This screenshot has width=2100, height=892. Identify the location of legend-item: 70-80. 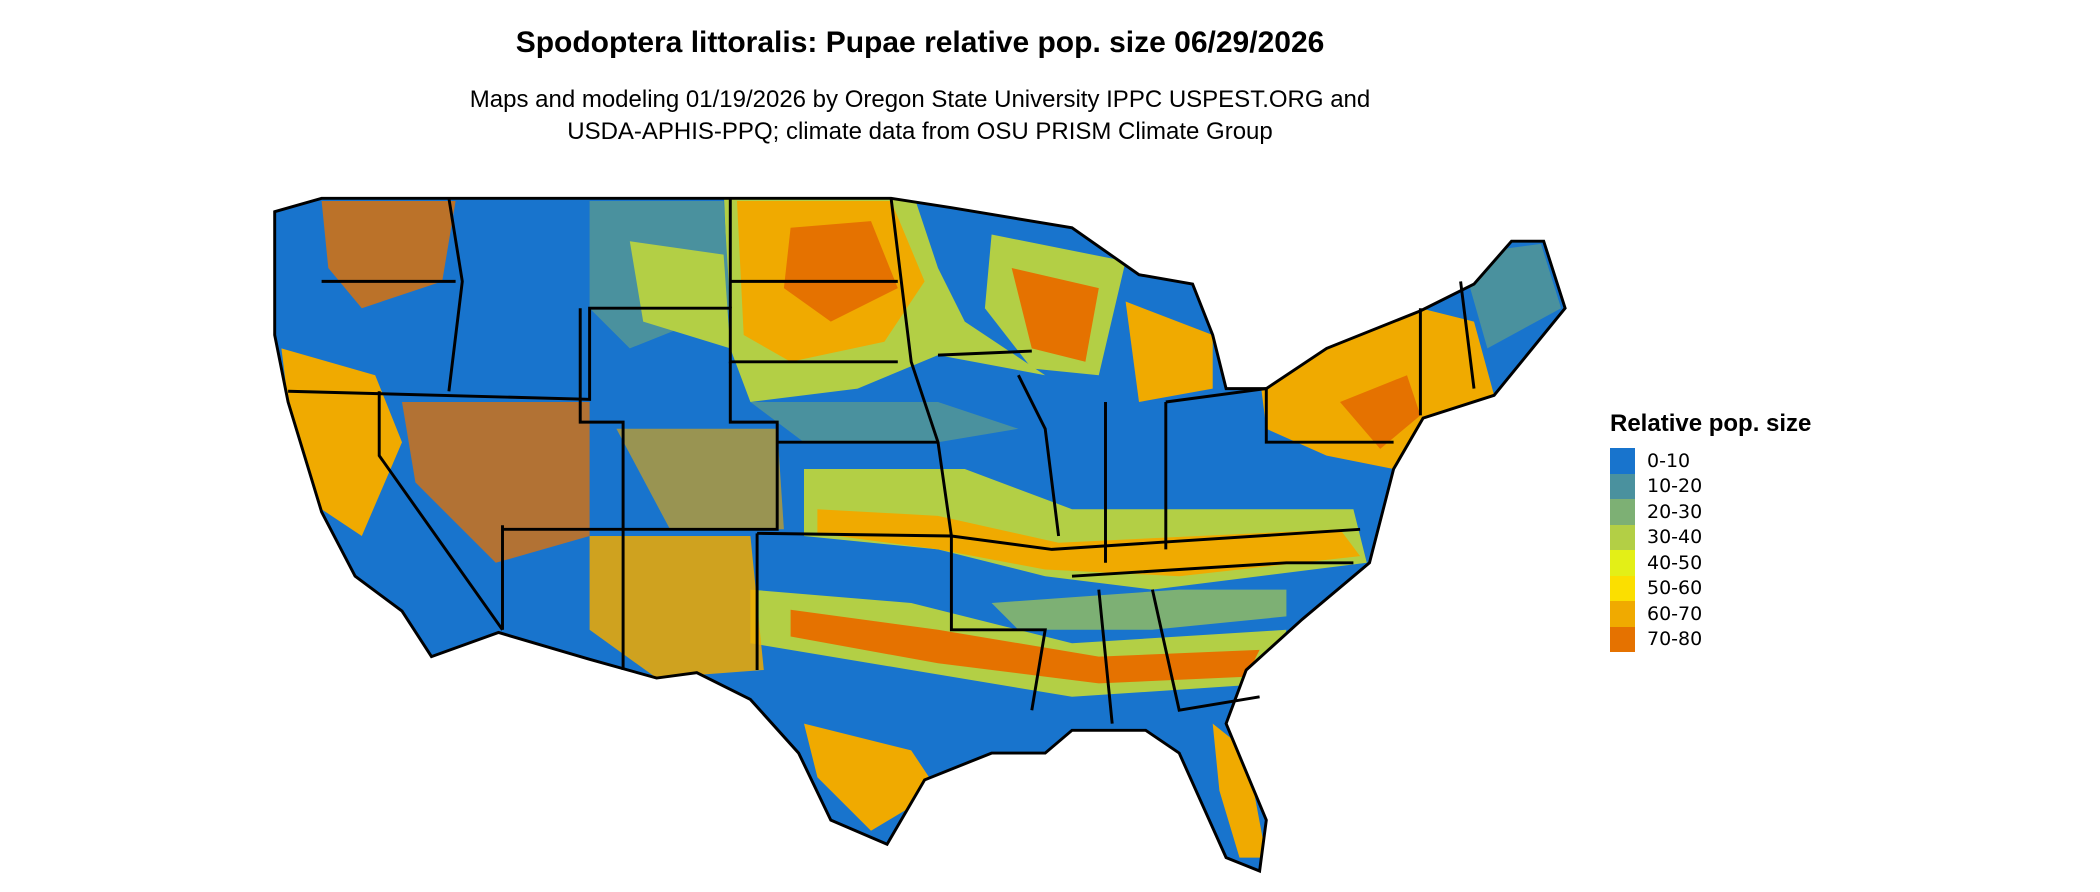
(1710, 639).